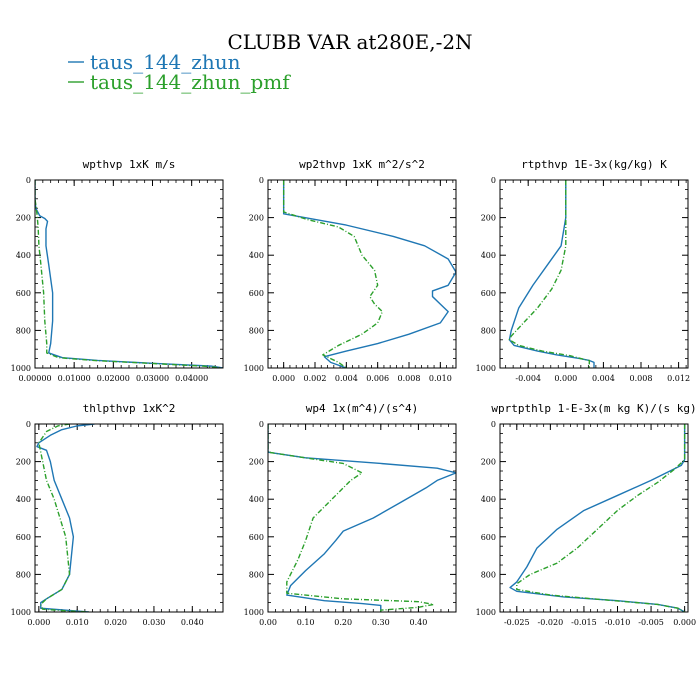 This screenshot has width=700, height=700. I want to click on x-tick-label: 0.40, so click(418, 622).